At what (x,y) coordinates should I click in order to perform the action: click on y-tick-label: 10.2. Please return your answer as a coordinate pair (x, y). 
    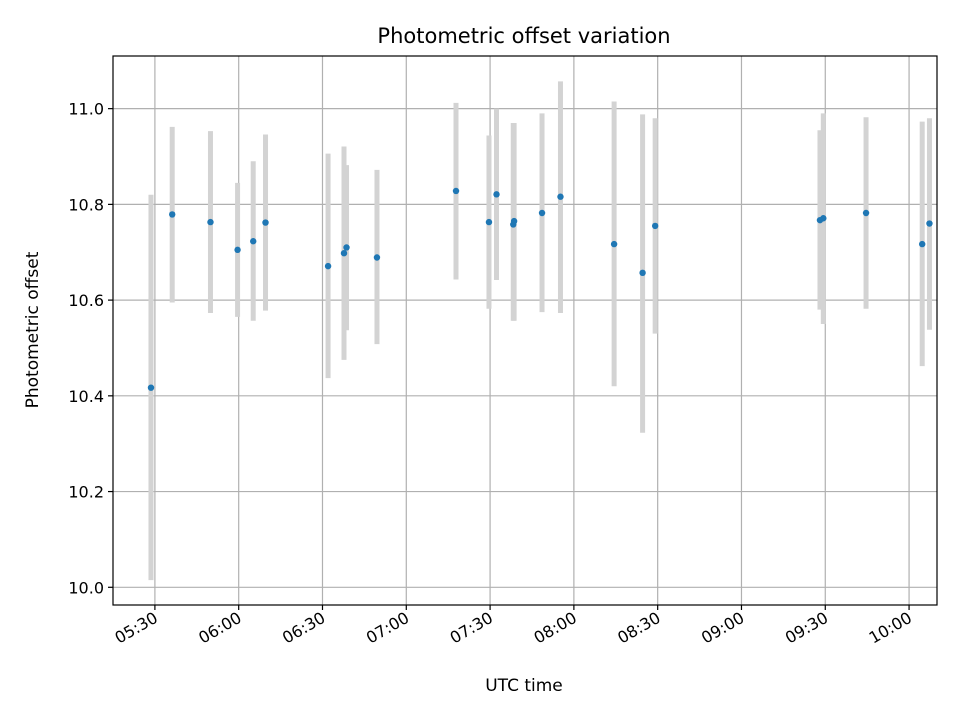
    Looking at the image, I should click on (86, 492).